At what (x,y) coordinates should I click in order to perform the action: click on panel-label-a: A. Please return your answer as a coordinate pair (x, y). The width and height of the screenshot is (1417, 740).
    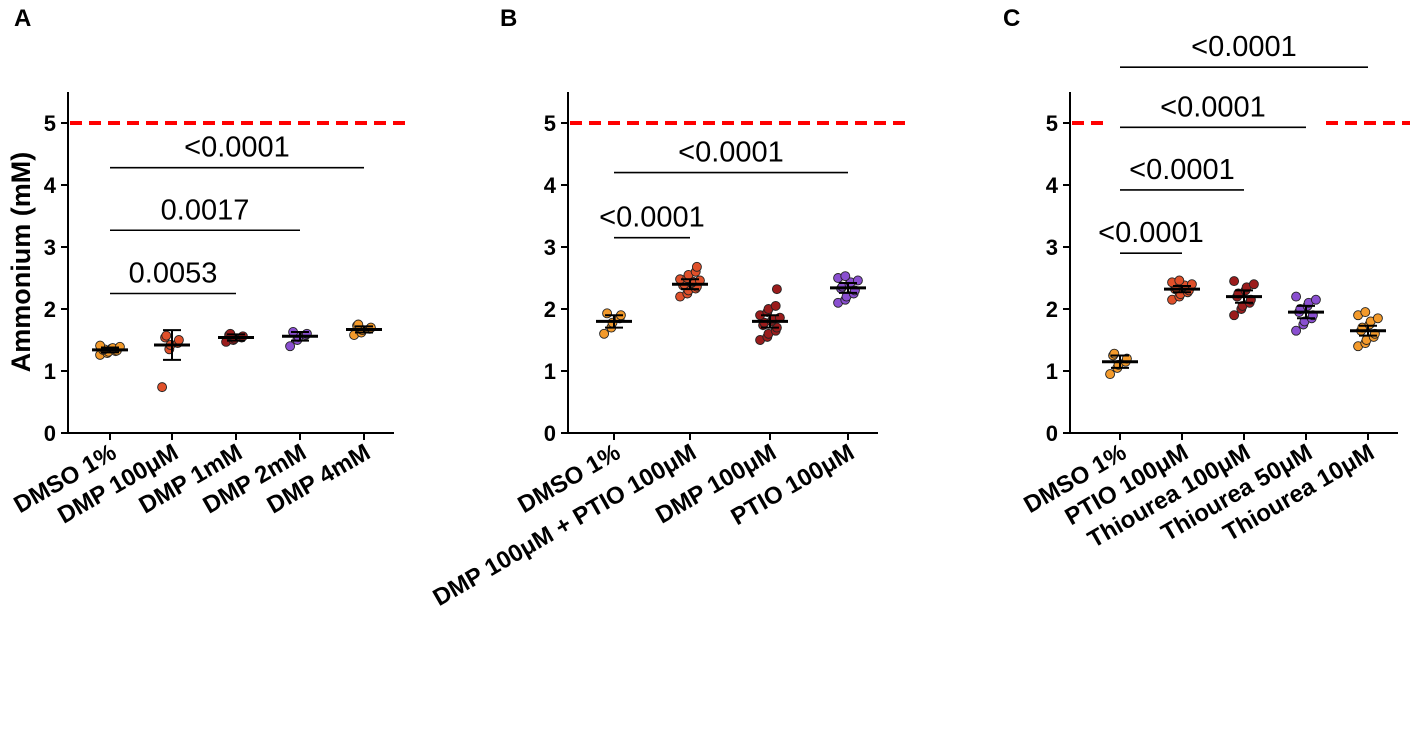
    Looking at the image, I should click on (22, 18).